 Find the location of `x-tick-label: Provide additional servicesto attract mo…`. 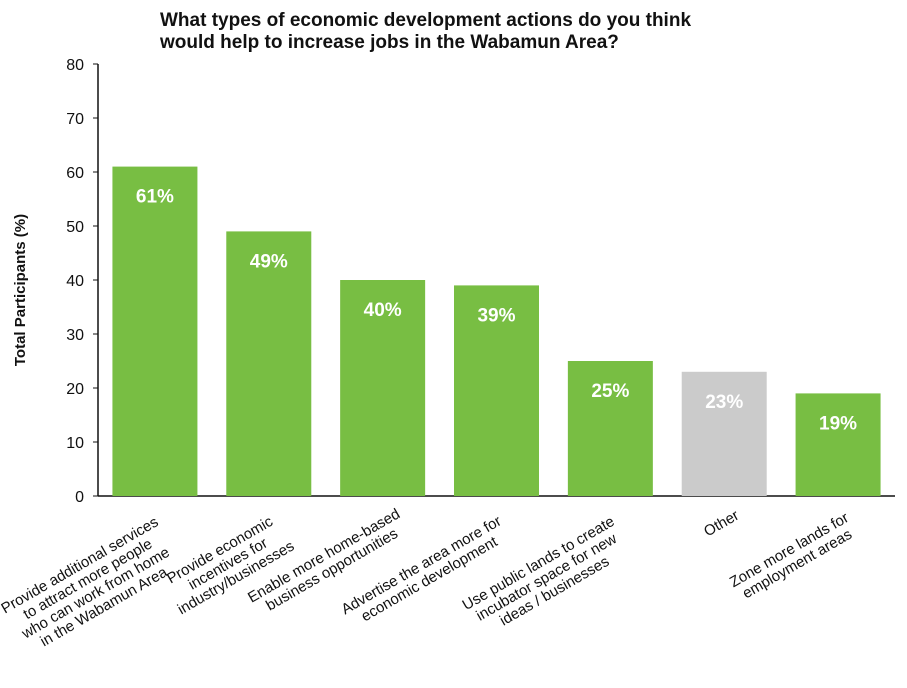

x-tick-label: Provide additional servicesto attract mo… is located at coordinates (92, 586).